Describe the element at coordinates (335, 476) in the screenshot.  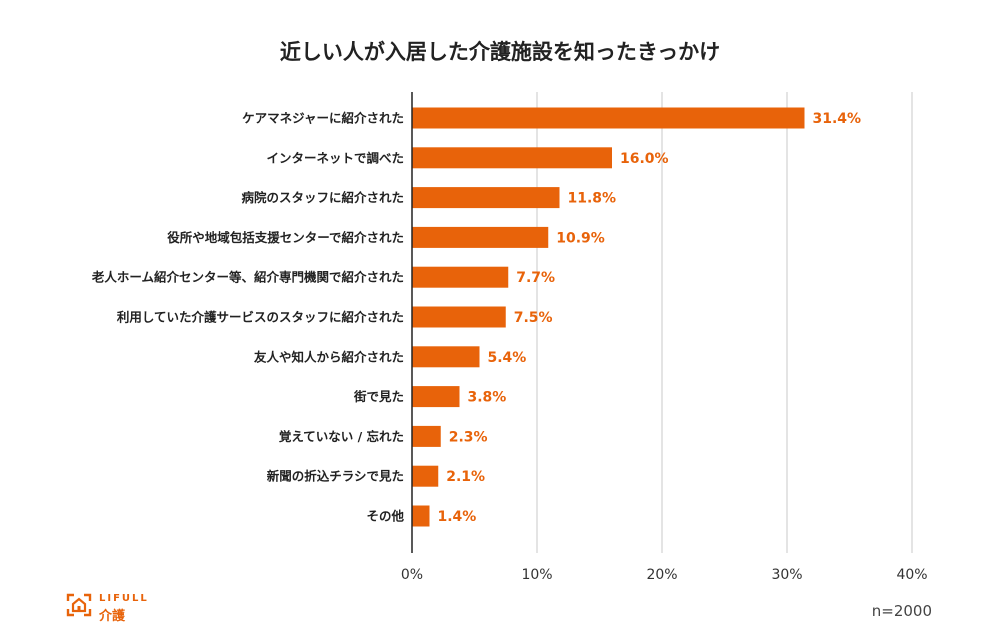
I see `category-label: 新聞の折込チラシで見た` at that location.